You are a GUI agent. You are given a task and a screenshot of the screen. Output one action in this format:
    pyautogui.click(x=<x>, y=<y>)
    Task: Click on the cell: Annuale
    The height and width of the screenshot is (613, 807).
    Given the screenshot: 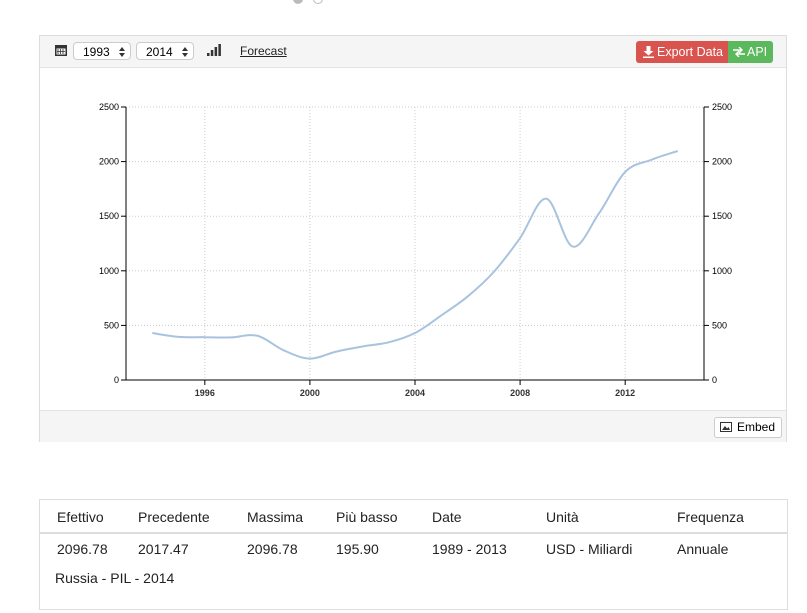 What is the action you would take?
    pyautogui.click(x=703, y=549)
    